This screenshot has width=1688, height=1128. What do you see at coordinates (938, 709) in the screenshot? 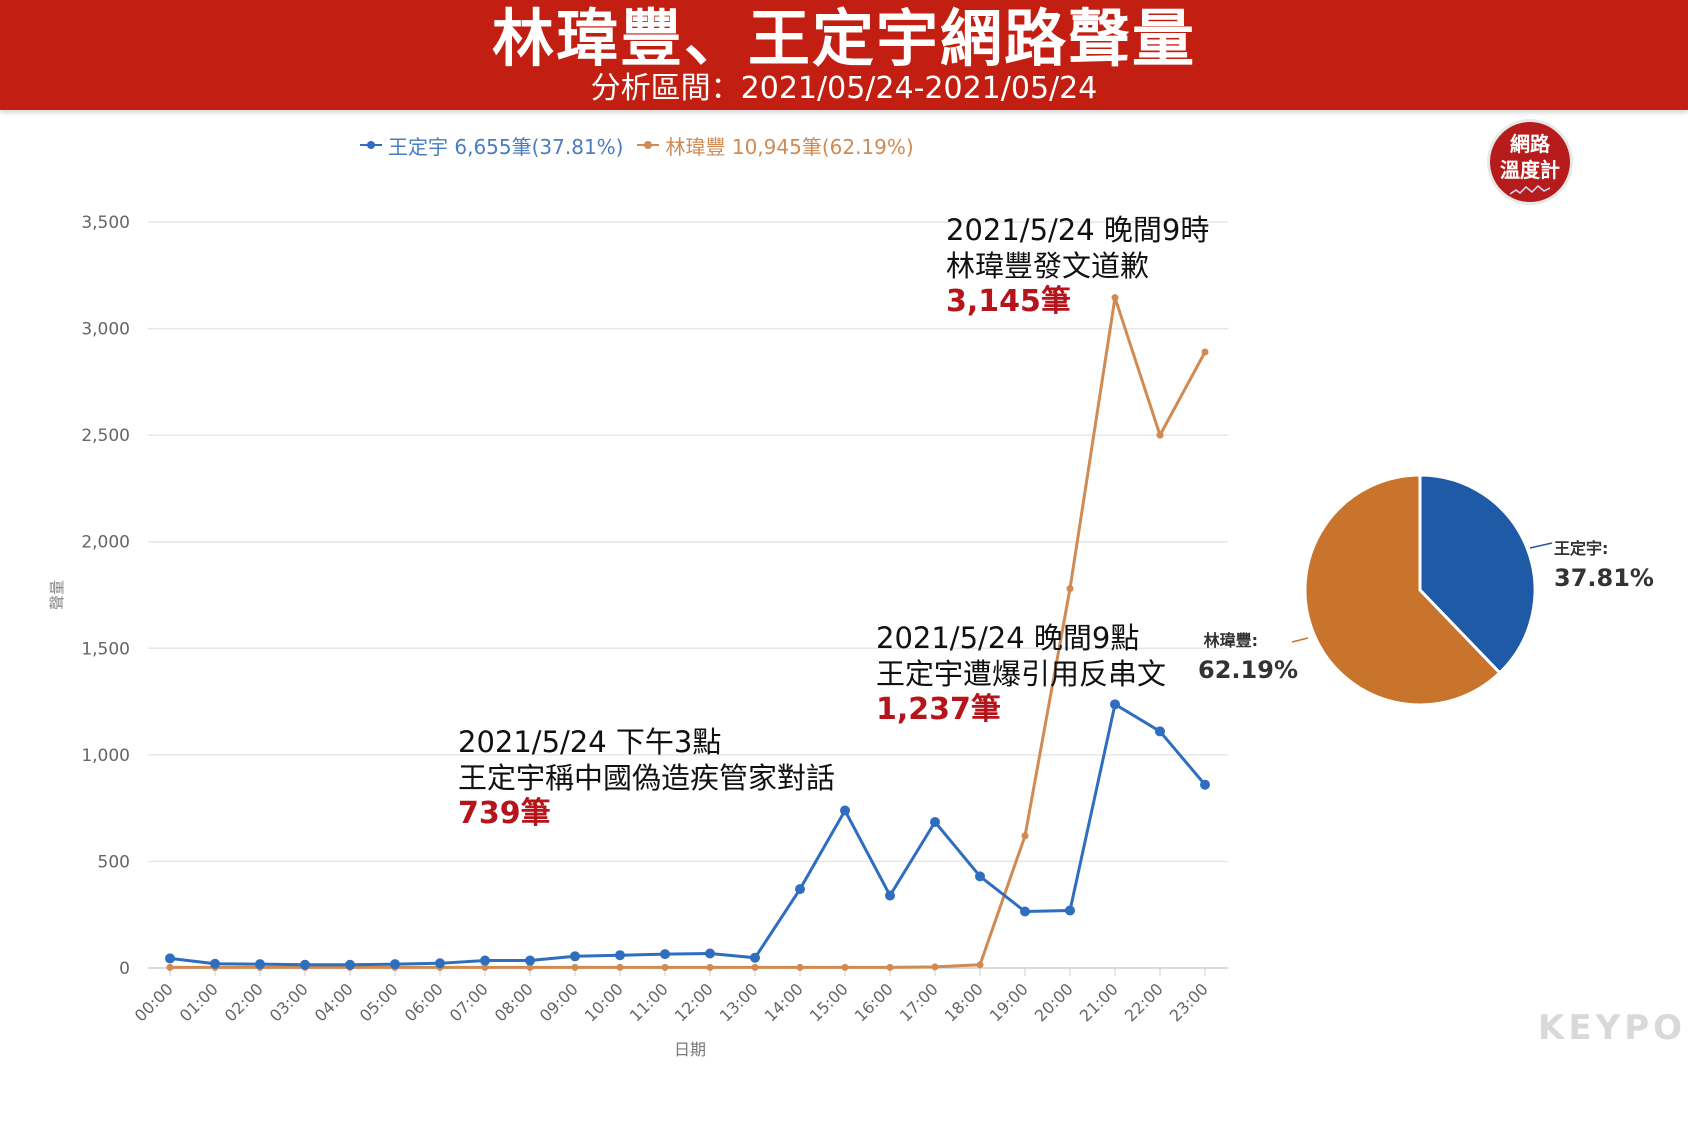
I see `annotation-count: 1,237筆` at bounding box center [938, 709].